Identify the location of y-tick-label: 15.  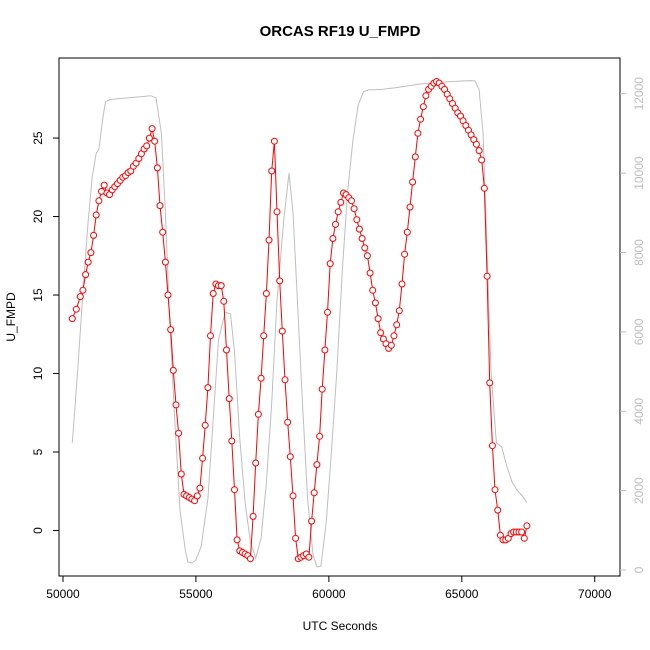
(38, 295).